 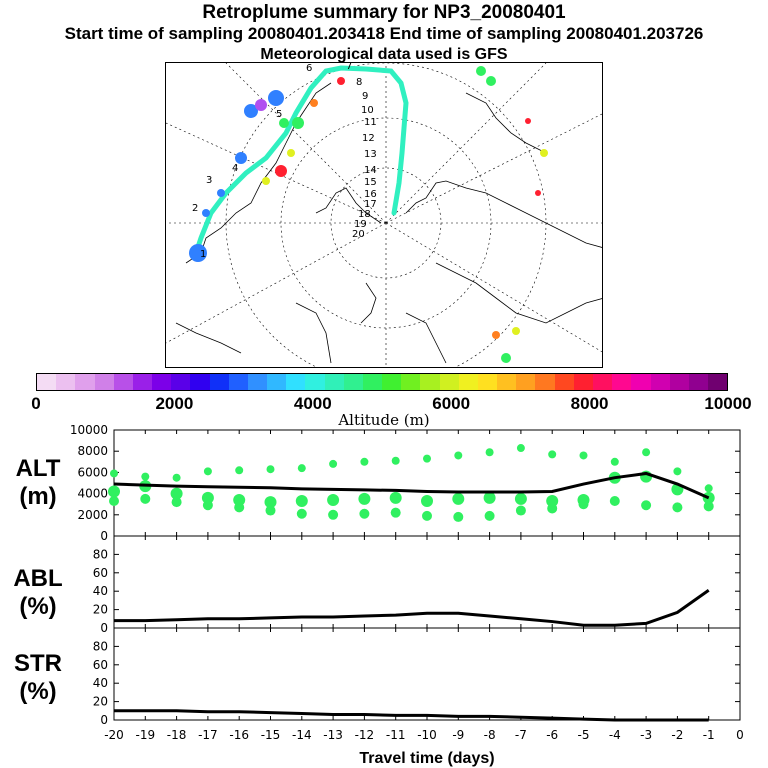 I want to click on colorbar-tick-label: 6000, so click(x=451, y=403).